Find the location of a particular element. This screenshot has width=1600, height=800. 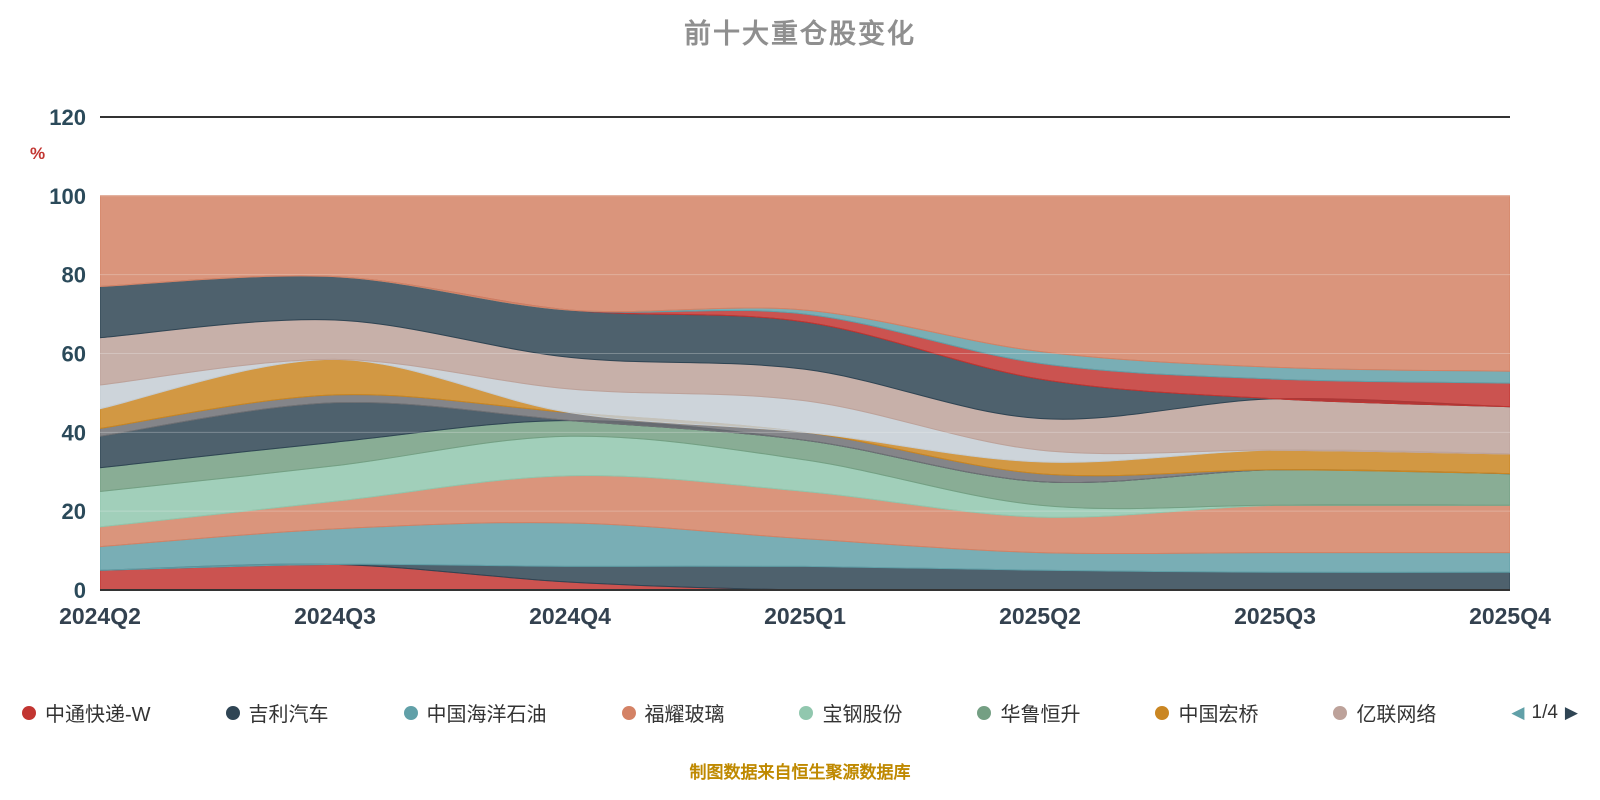

legend-page-indicator: 1/4 is located at coordinates (1544, 712).